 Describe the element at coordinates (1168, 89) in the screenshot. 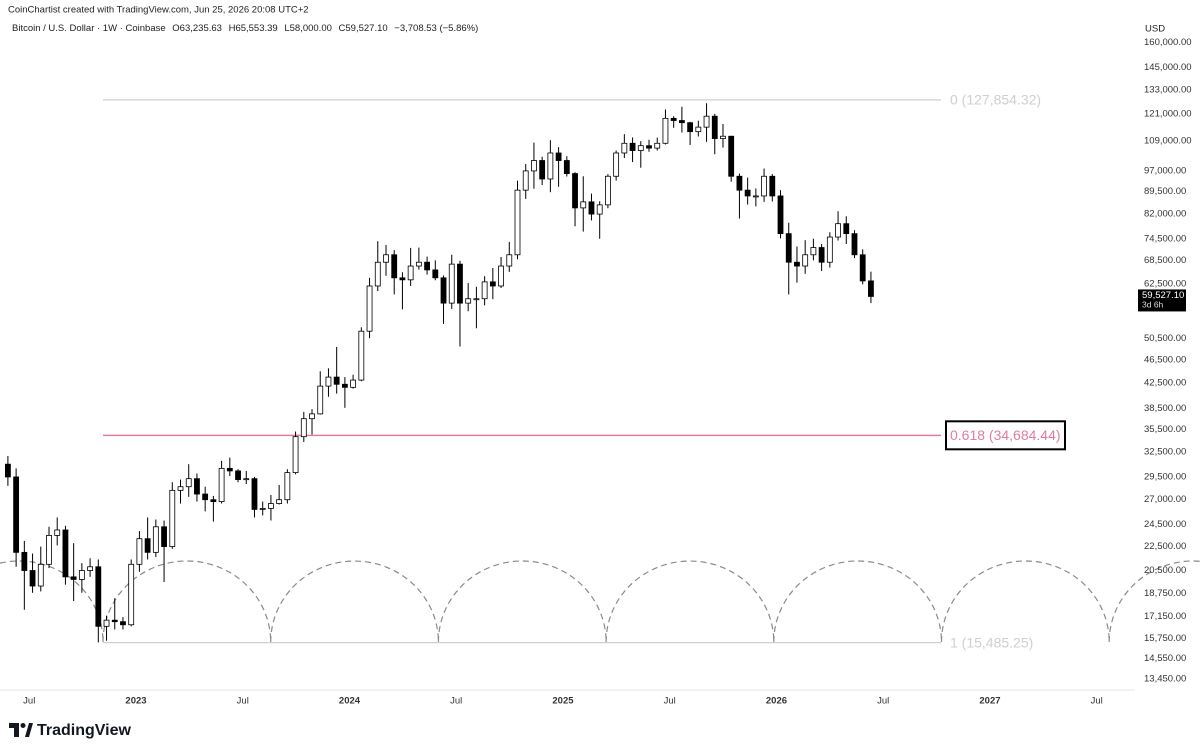

I see `y-tick-label: 133,000.00` at that location.